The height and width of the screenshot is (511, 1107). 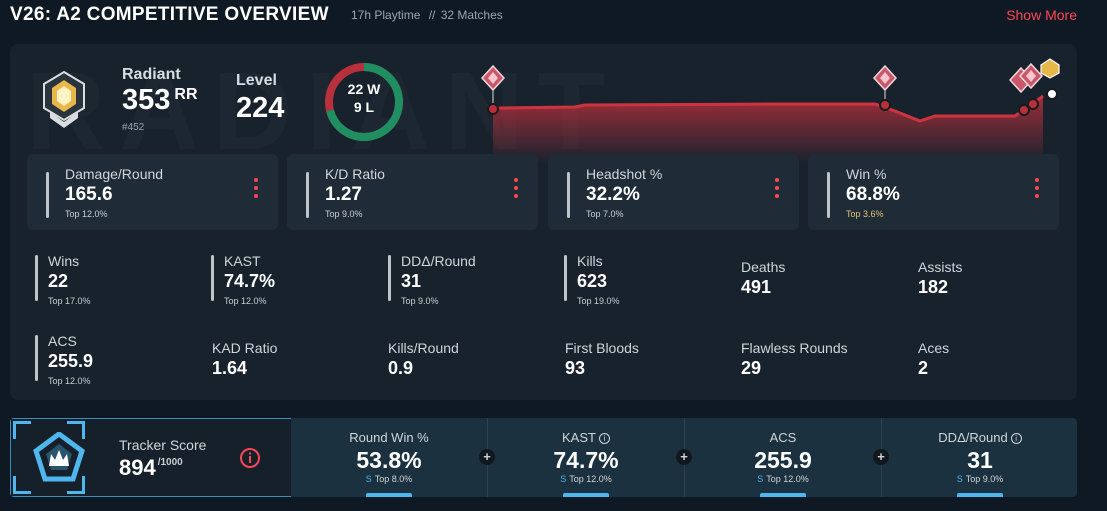 I want to click on tracker-stat-value: 31, so click(x=980, y=460).